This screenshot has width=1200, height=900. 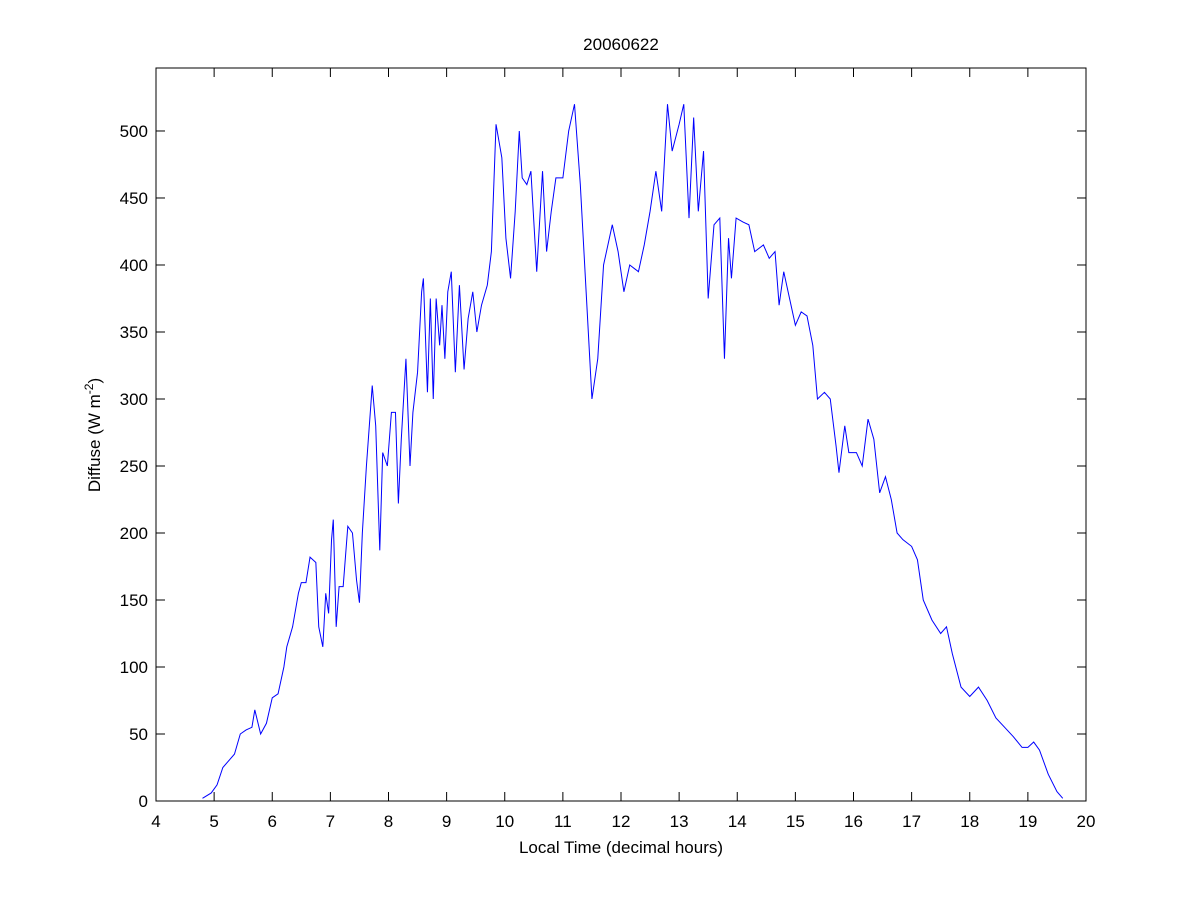 What do you see at coordinates (388, 821) in the screenshot?
I see `x-tick-label: 8` at bounding box center [388, 821].